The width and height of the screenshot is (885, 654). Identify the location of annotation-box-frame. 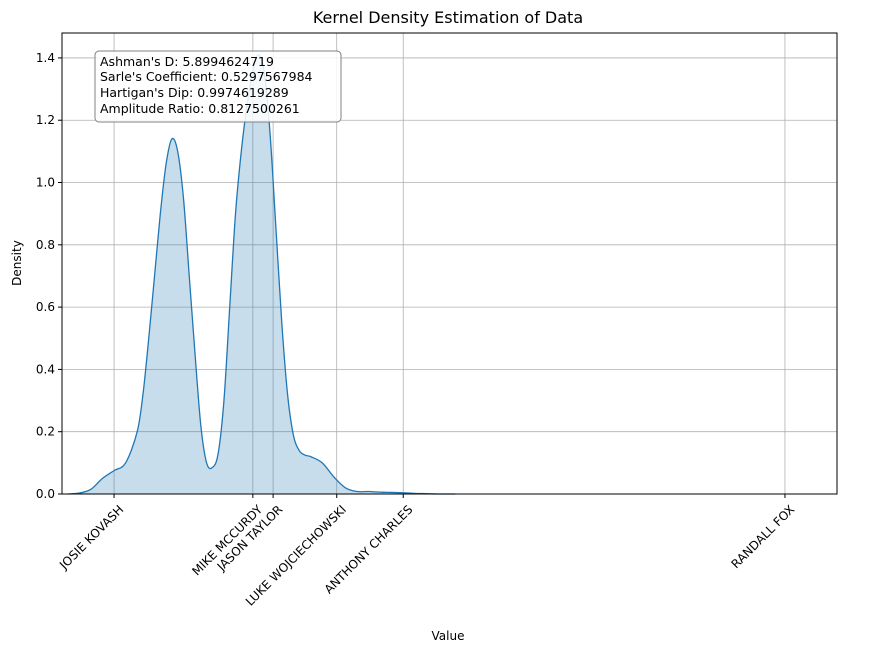
(218, 86).